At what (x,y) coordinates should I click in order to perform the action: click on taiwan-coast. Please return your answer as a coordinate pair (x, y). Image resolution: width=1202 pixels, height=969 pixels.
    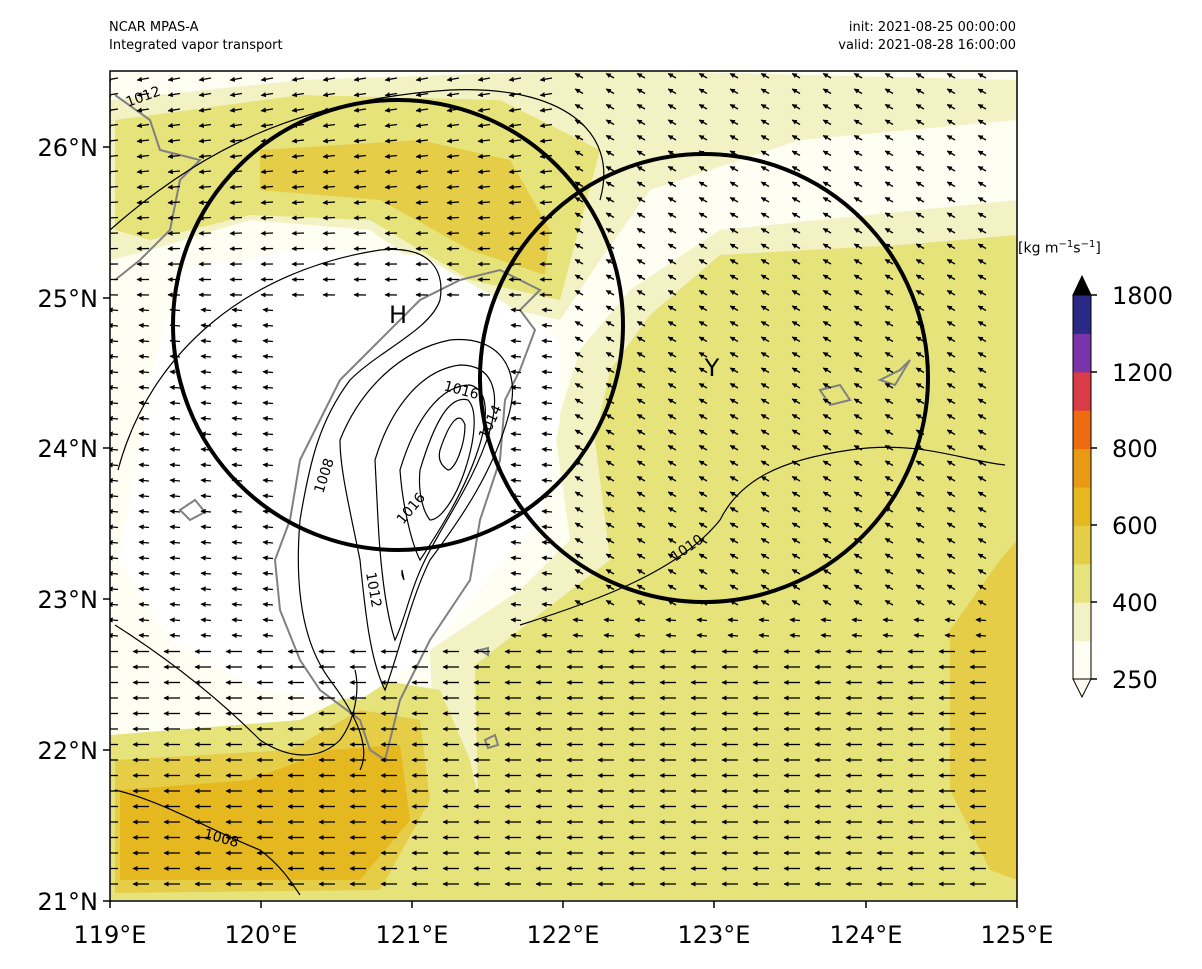
    Looking at the image, I should click on (407, 515).